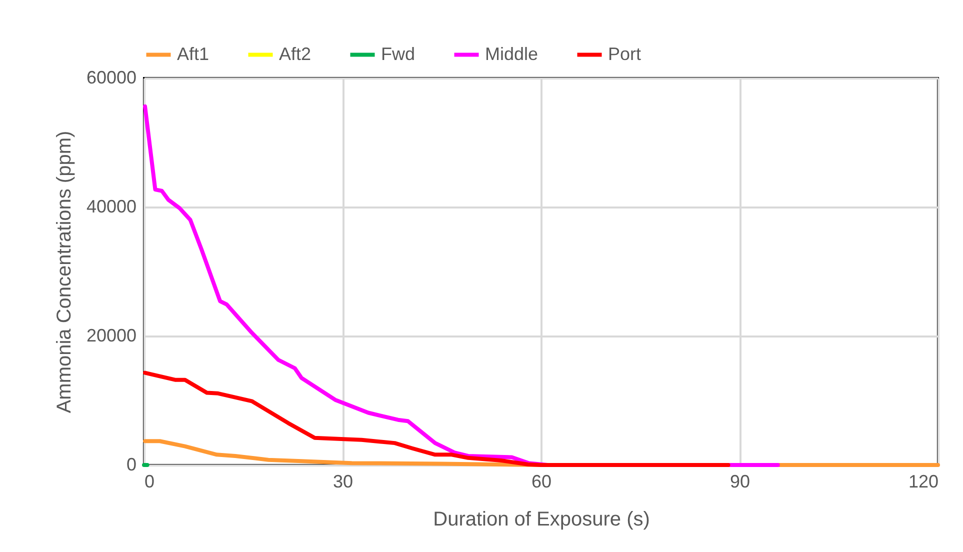 The image size is (963, 552). What do you see at coordinates (149, 482) in the screenshot?
I see `x-tick-label: 0` at bounding box center [149, 482].